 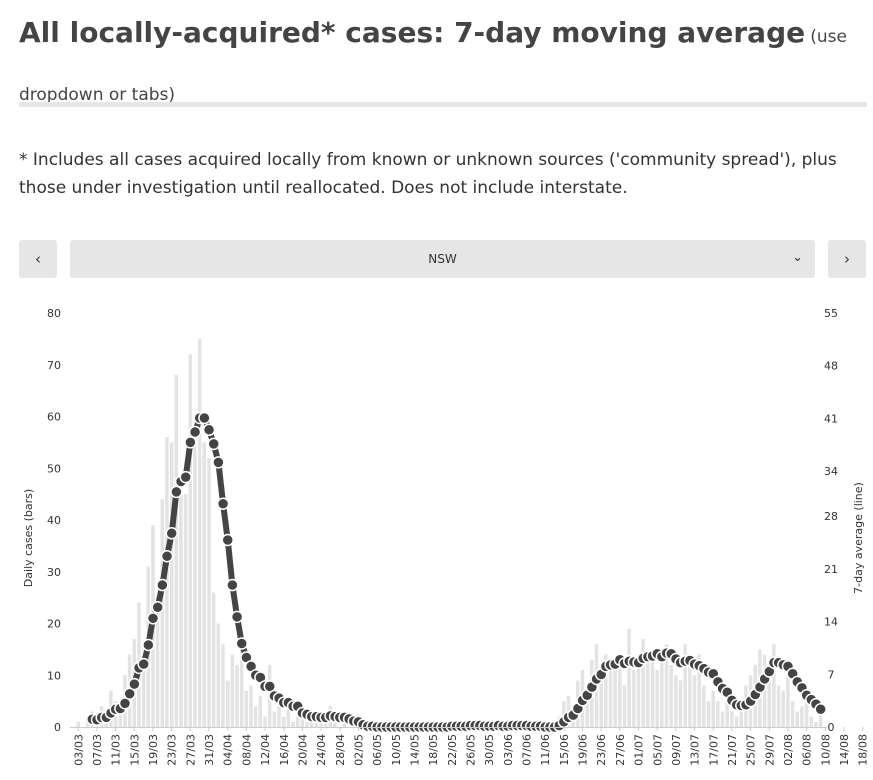 I want to click on x-tick-label: 23/06, so click(x=601, y=750).